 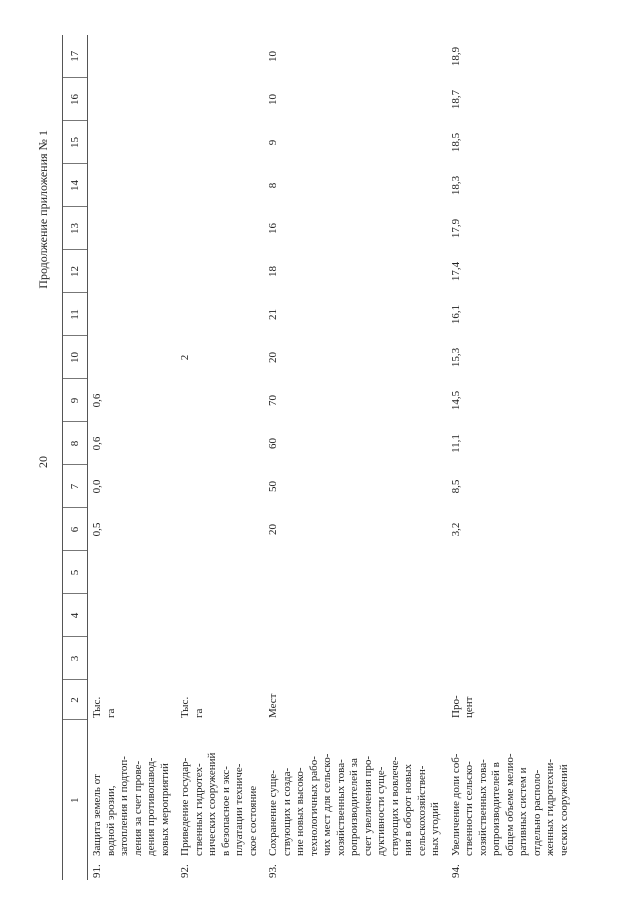 I want to click on column-number: 9, so click(x=75, y=400).